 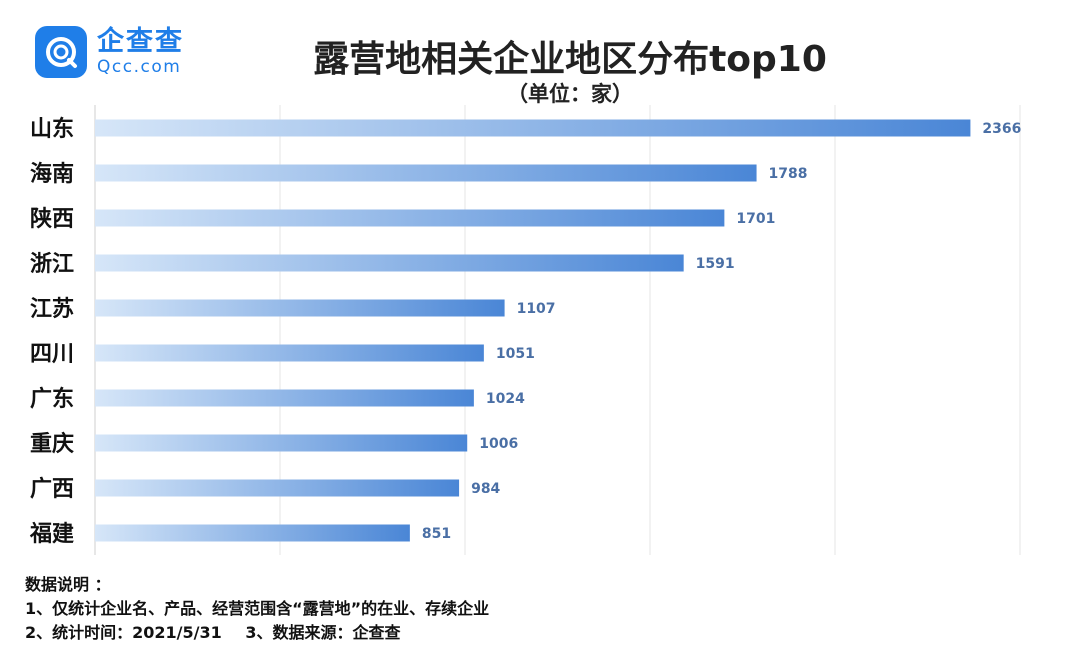 I want to click on logo-domain: Qcc.com, so click(x=139, y=67).